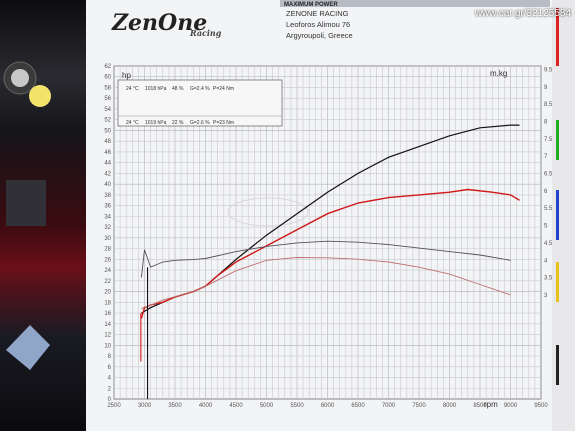 Image resolution: width=575 pixels, height=431 pixels. Describe the element at coordinates (546, 261) in the screenshot. I see `y2-tick-label: 4` at that location.